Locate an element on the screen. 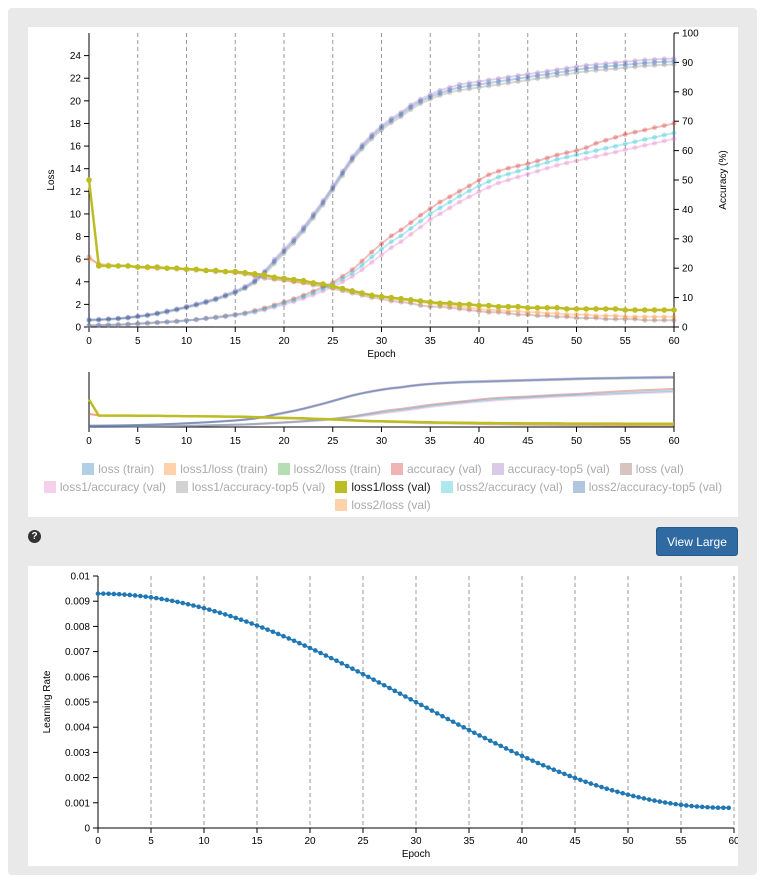 The width and height of the screenshot is (763, 877). legend-item: loss1/accuracy (val) is located at coordinates (104, 487).